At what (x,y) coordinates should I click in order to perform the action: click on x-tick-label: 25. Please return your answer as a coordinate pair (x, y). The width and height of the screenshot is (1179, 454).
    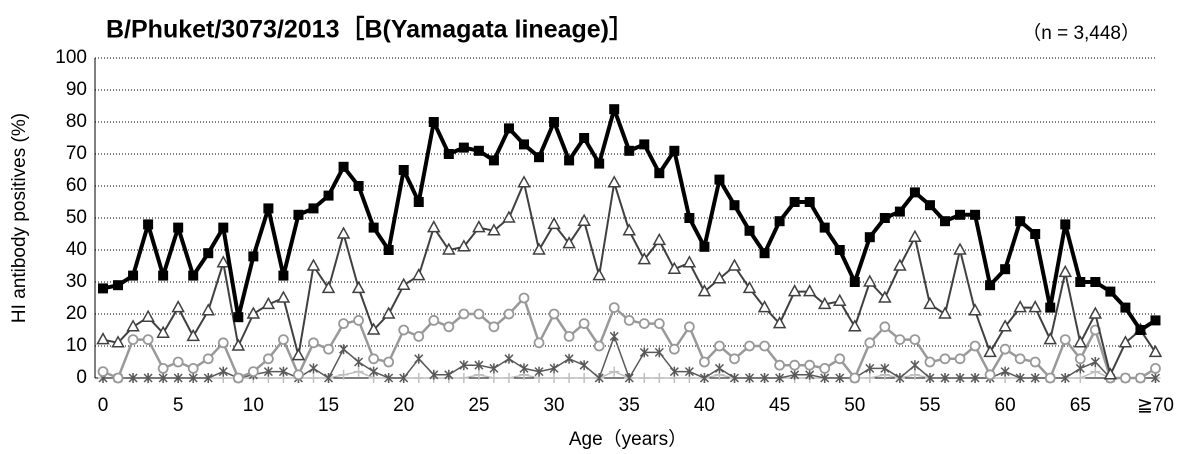
    Looking at the image, I should click on (478, 405).